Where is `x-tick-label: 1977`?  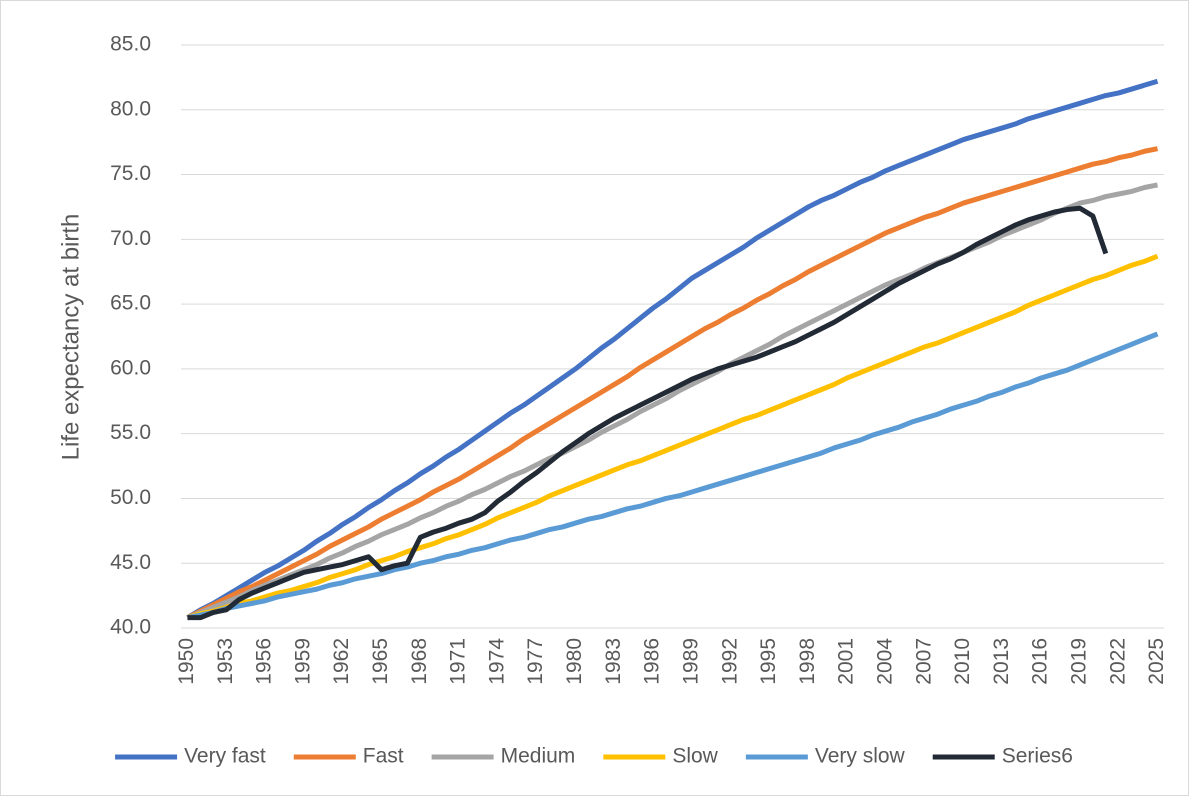 x-tick-label: 1977 is located at coordinates (535, 661).